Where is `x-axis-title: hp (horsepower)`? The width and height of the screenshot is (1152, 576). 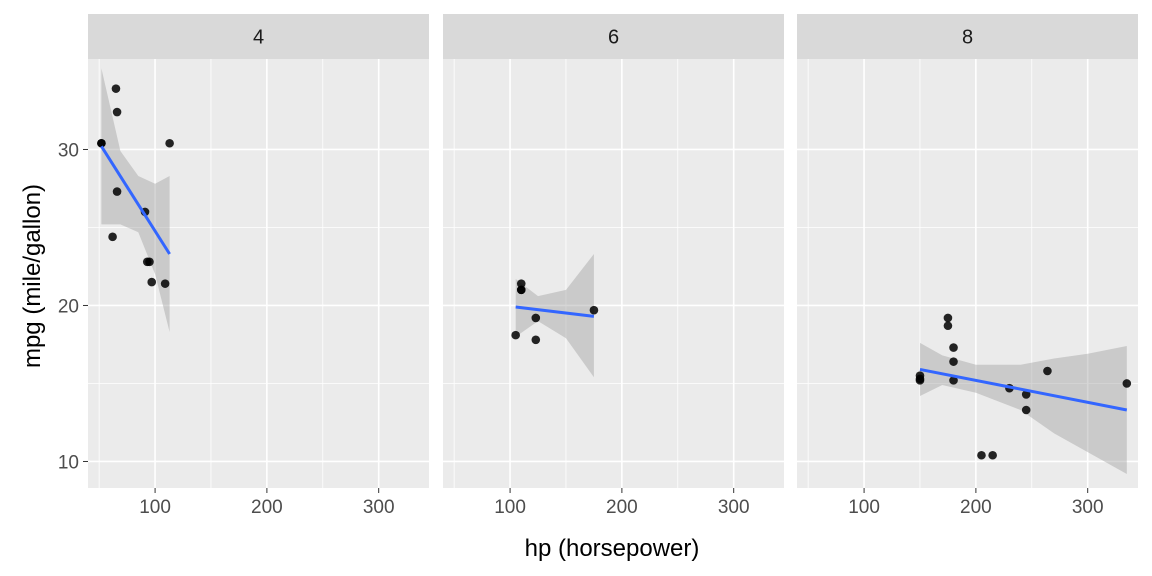
x-axis-title: hp (horsepower) is located at coordinates (612, 548).